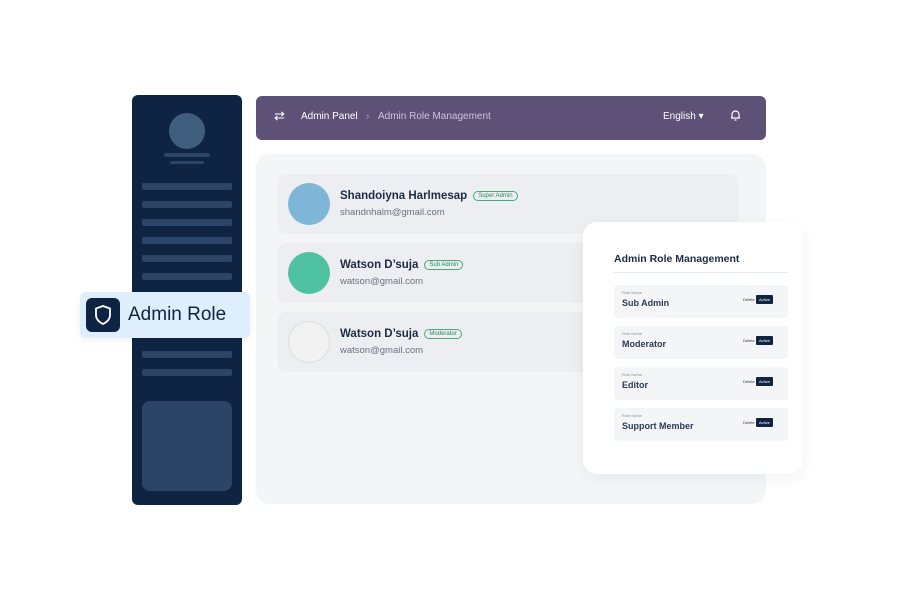 The height and width of the screenshot is (600, 900). Describe the element at coordinates (644, 344) in the screenshot. I see `role-name: Moderator` at that location.